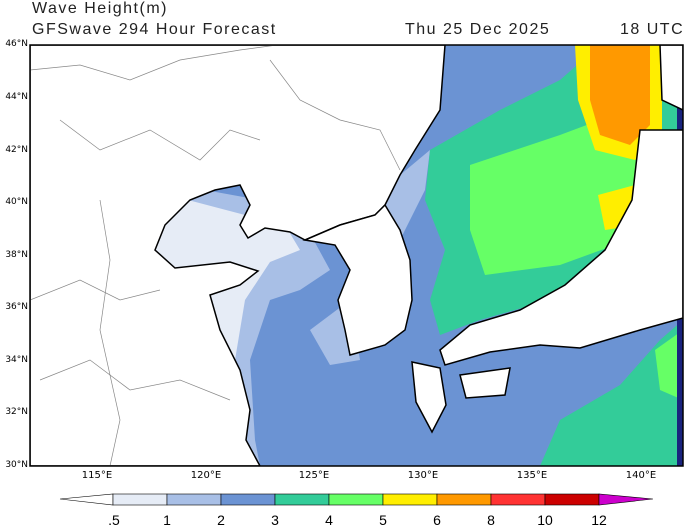  Describe the element at coordinates (423, 475) in the screenshot. I see `lon-label: 130°E` at that location.